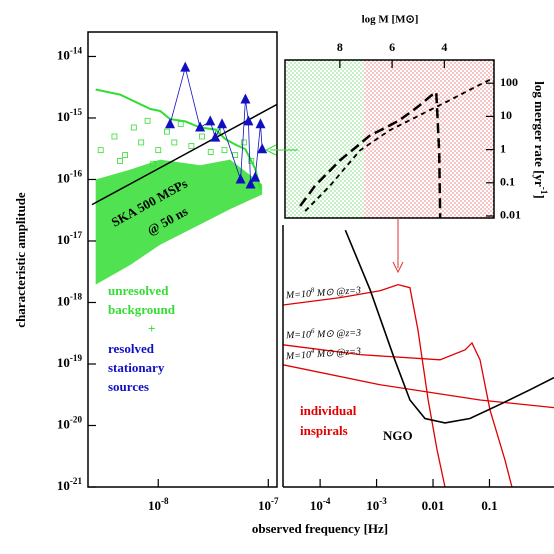  Describe the element at coordinates (433, 505) in the screenshot. I see `x-tick-label: 0.01` at that location.